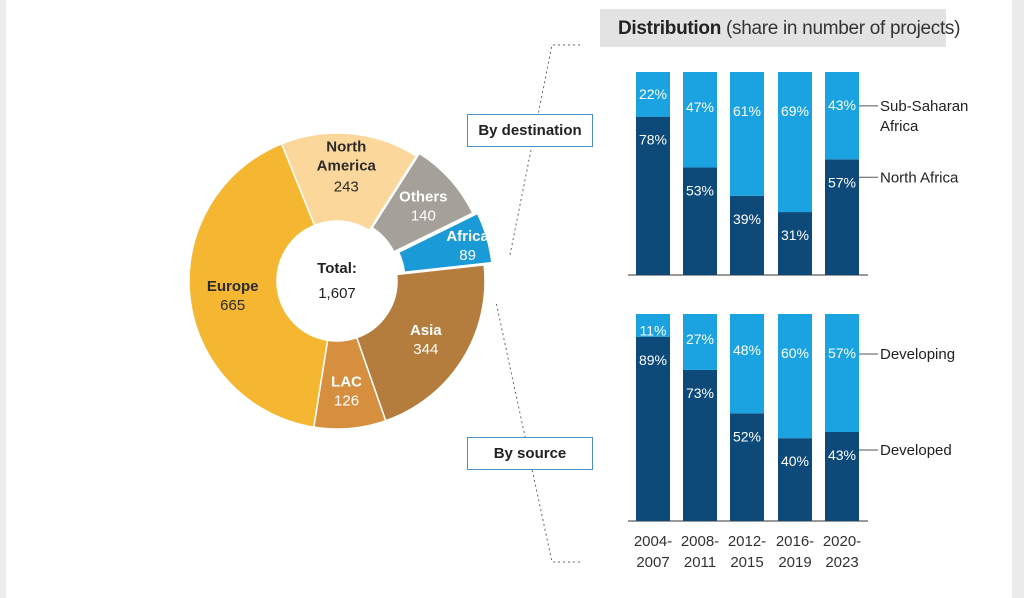  Describe the element at coordinates (669, 28) in the screenshot. I see `title-bold: Distribution` at that location.